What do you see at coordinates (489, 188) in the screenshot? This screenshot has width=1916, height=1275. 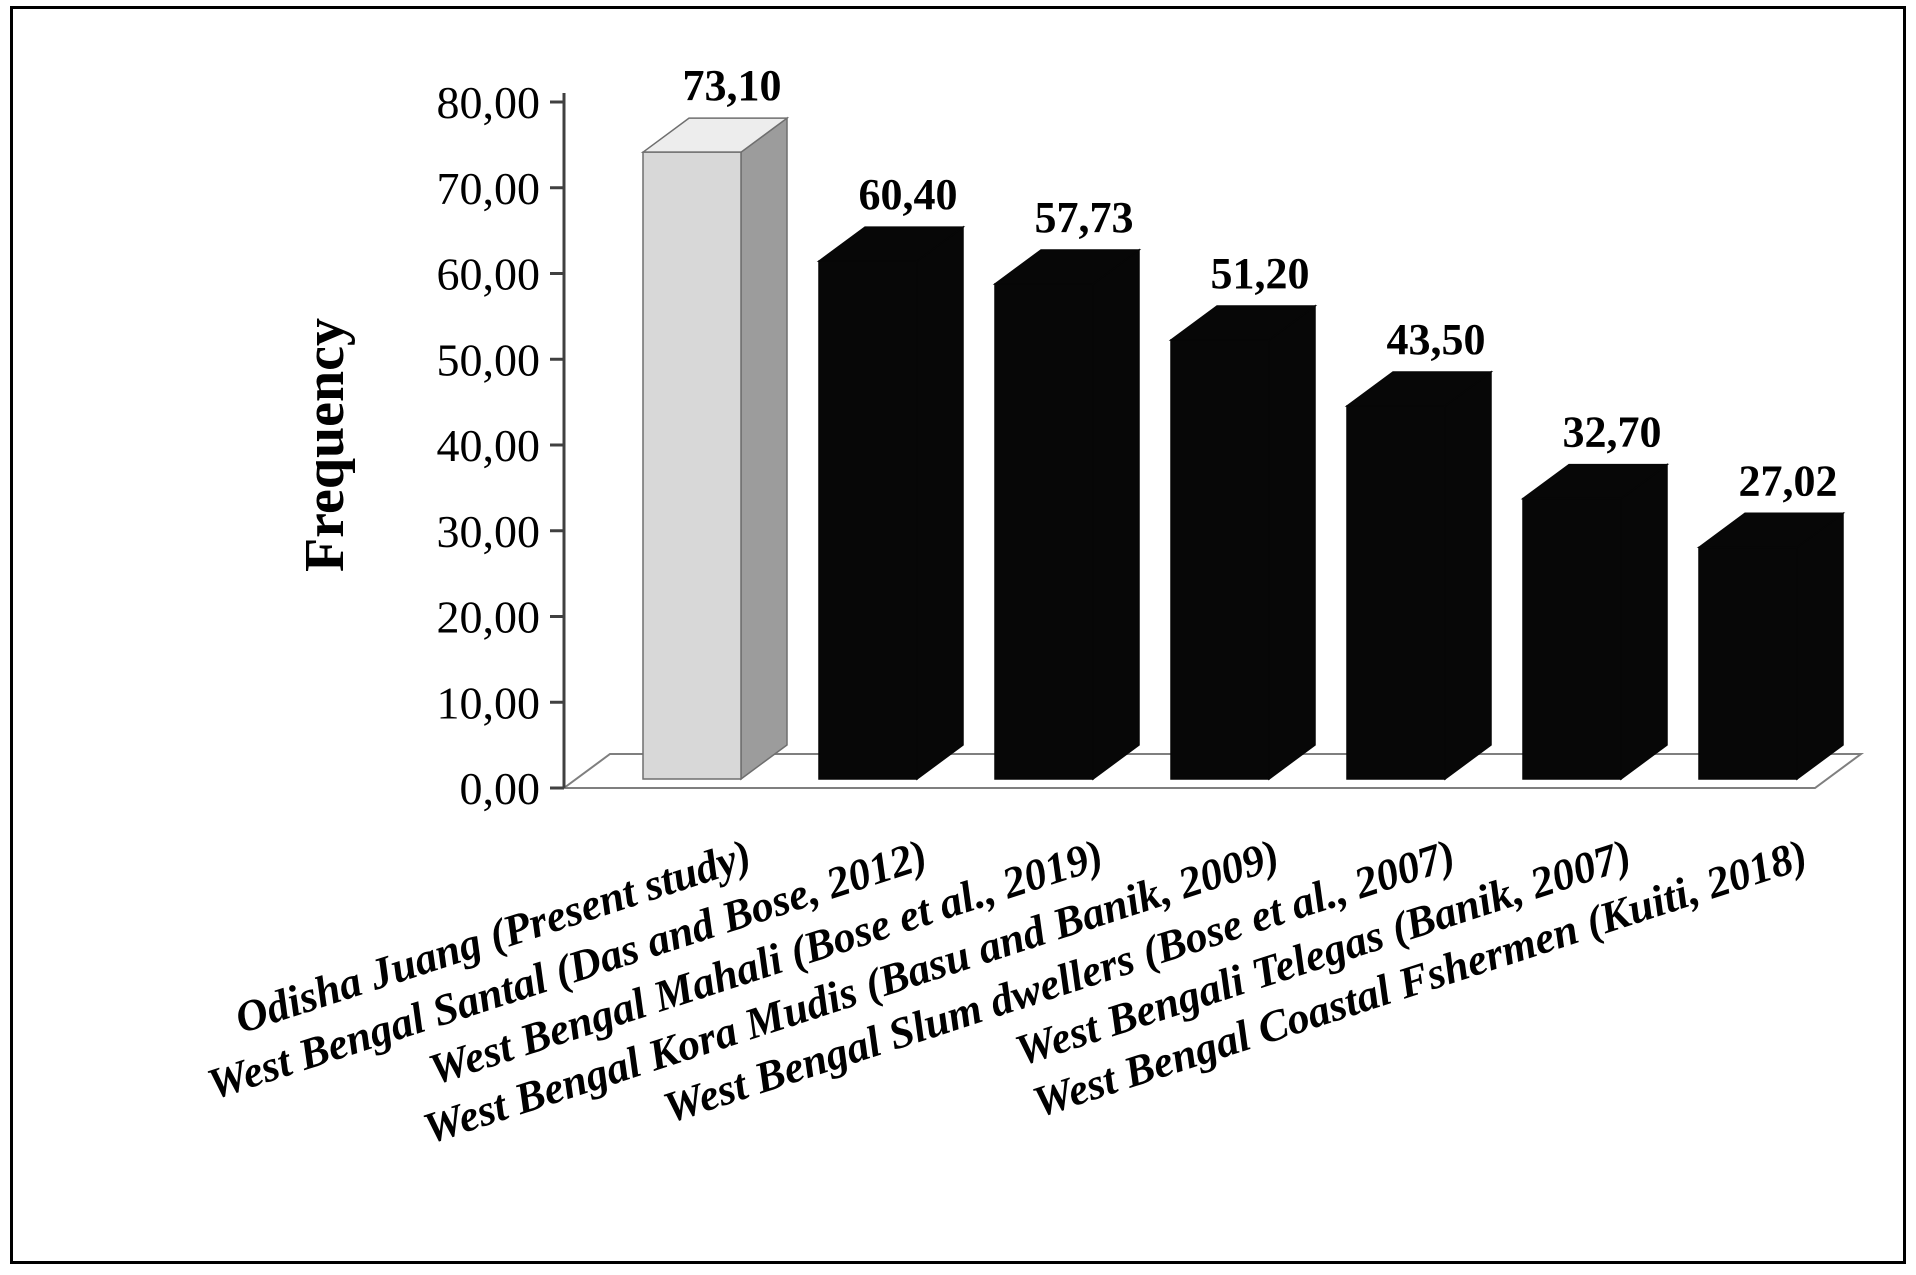 I see `y-tick-label: 70,00` at bounding box center [489, 188].